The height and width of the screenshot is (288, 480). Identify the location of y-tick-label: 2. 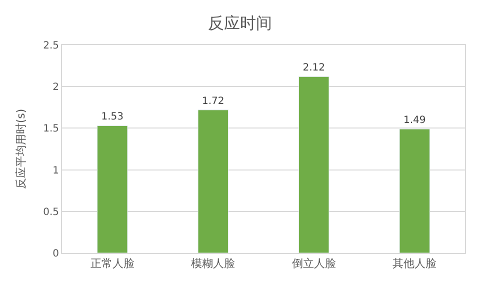
(55, 88).